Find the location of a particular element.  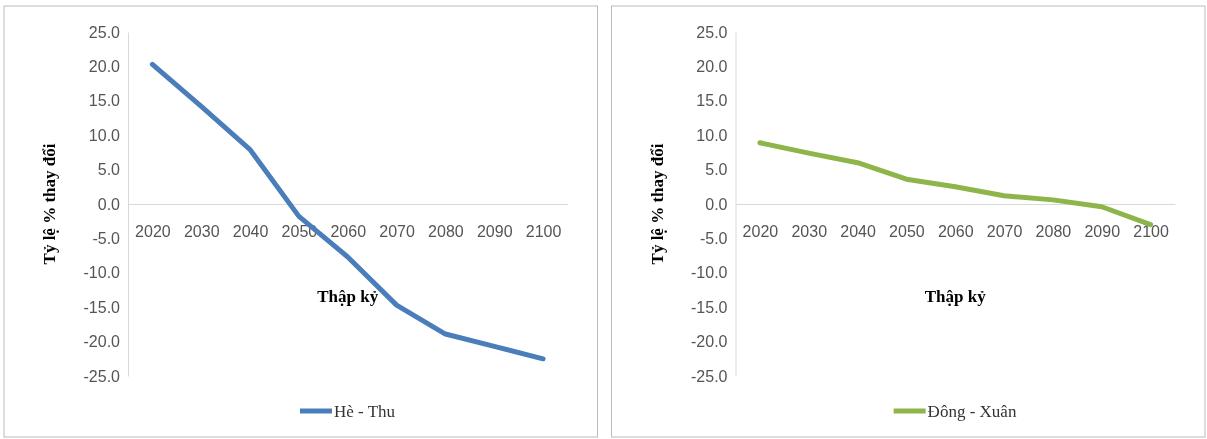

legend-label: Hè - Thu is located at coordinates (364, 411).